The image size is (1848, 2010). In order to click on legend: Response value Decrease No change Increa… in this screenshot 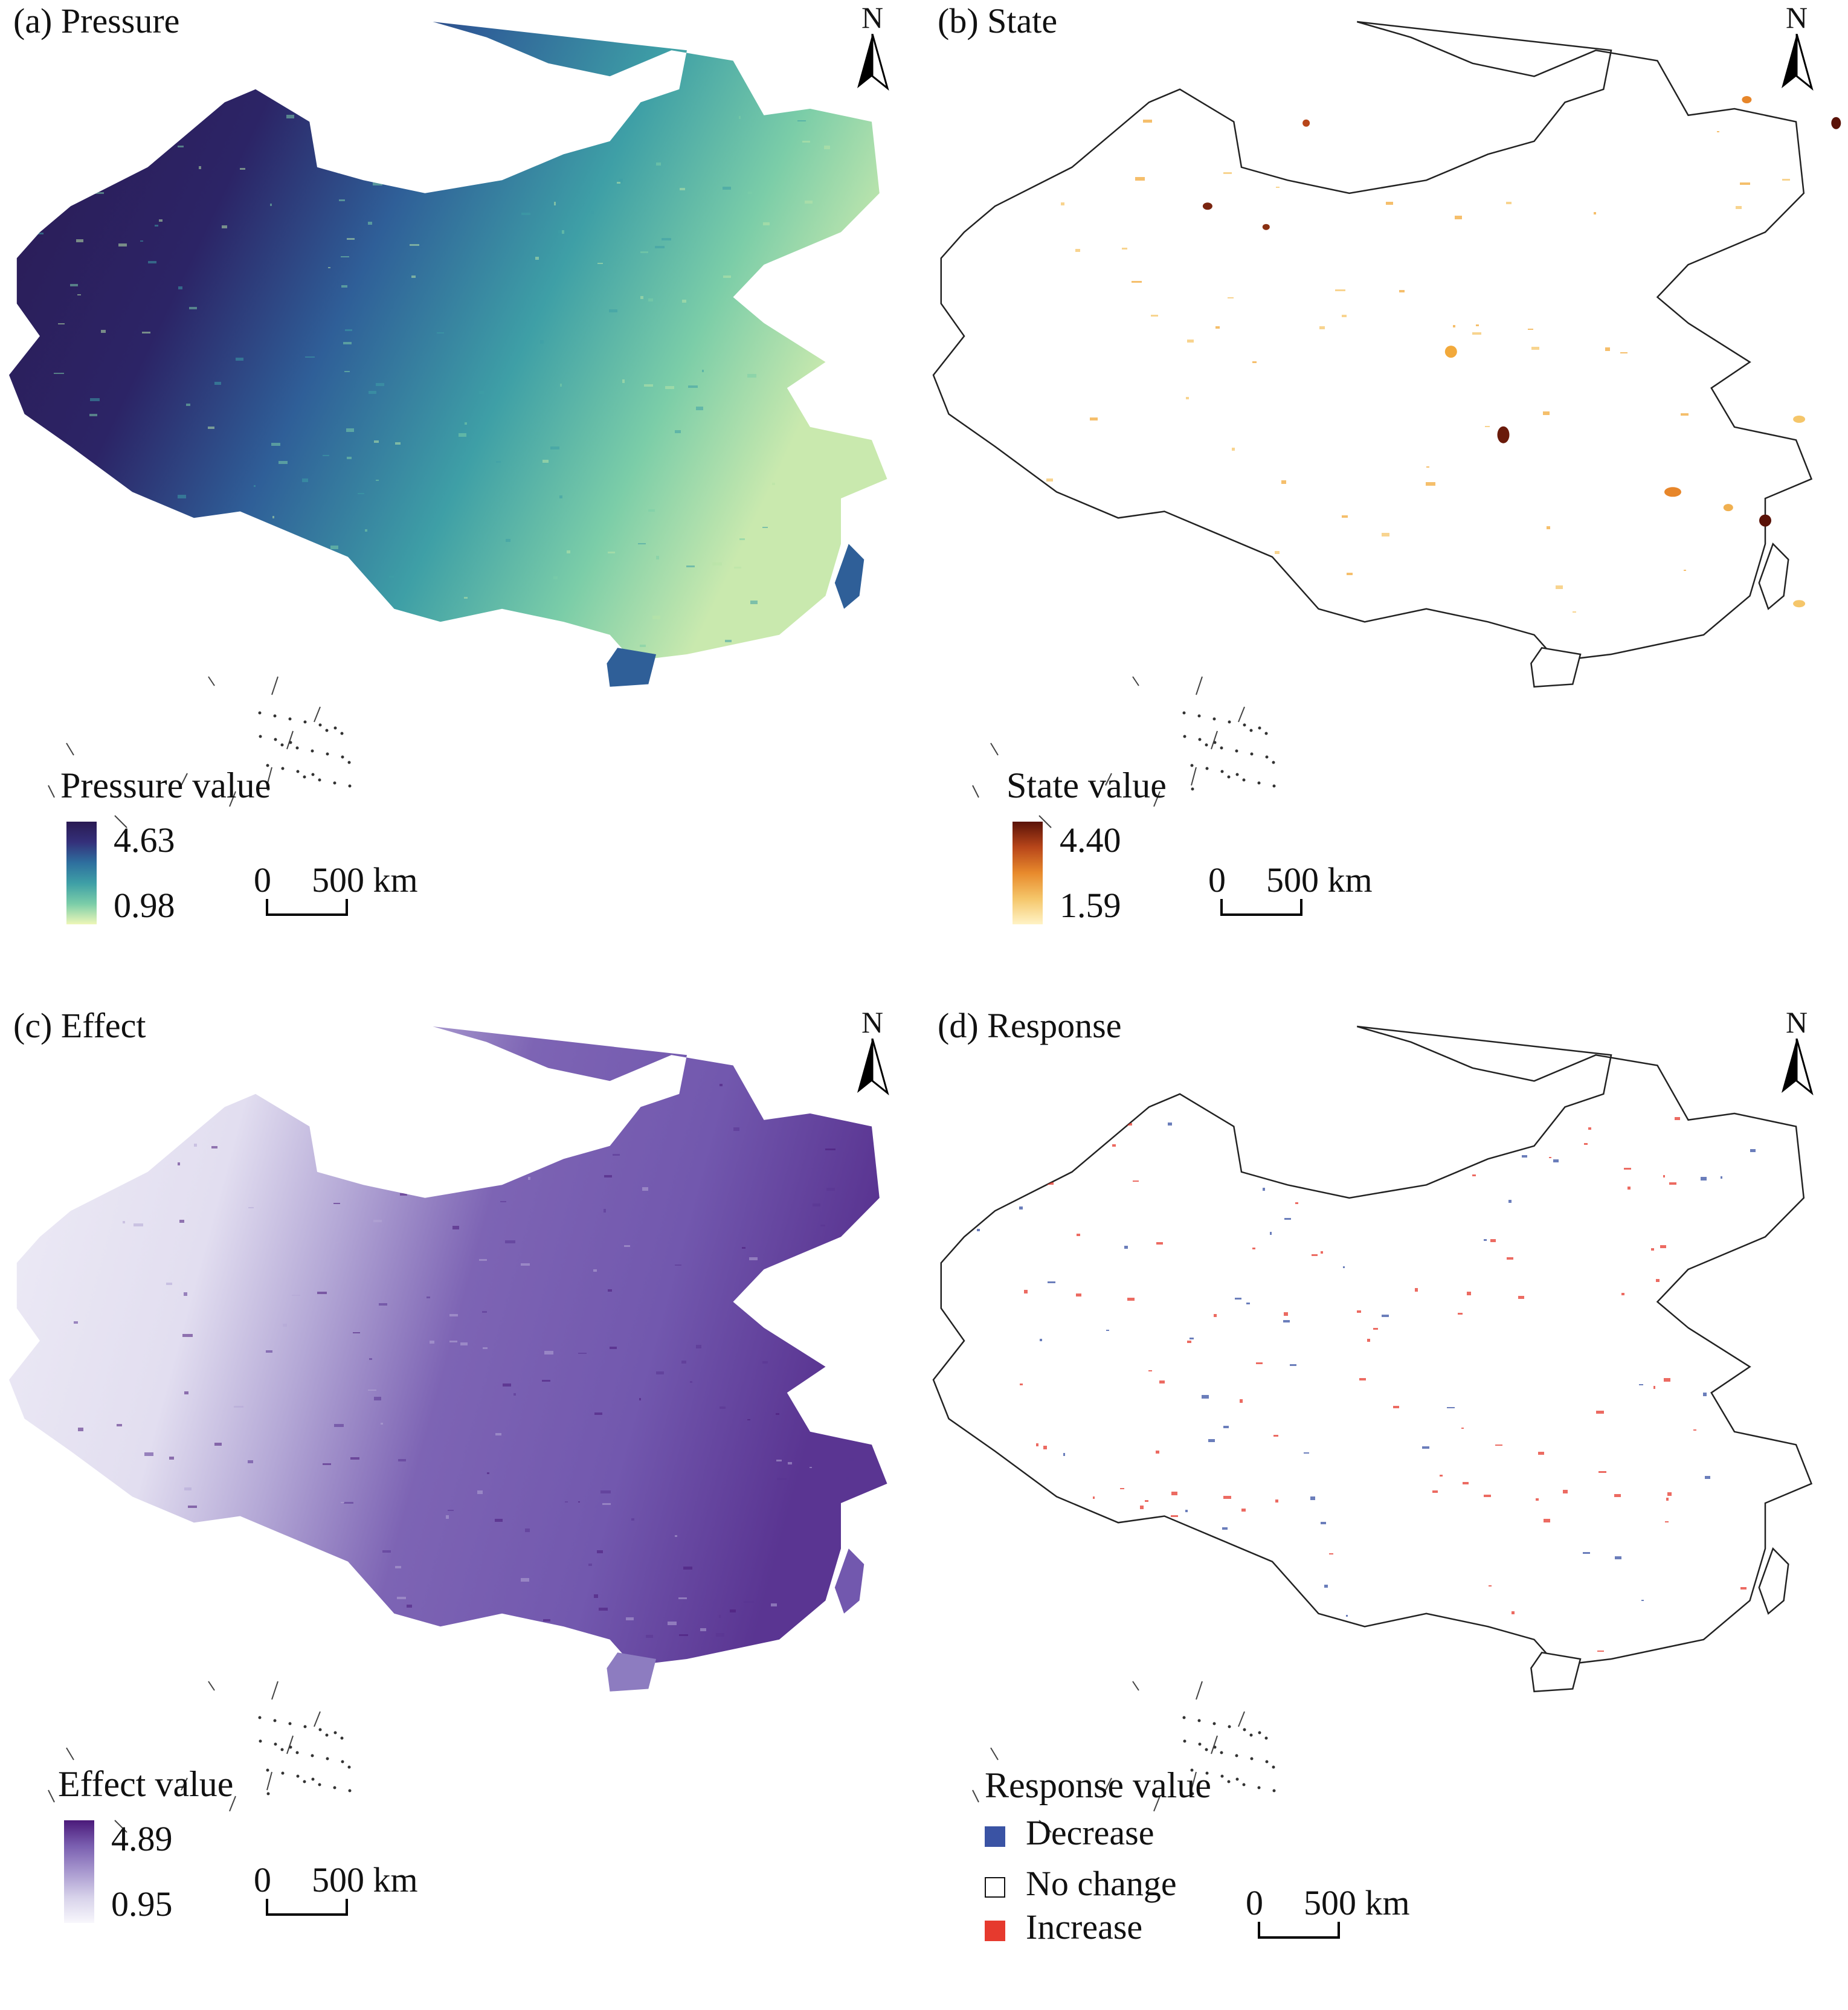, I will do `click(1098, 1855)`.